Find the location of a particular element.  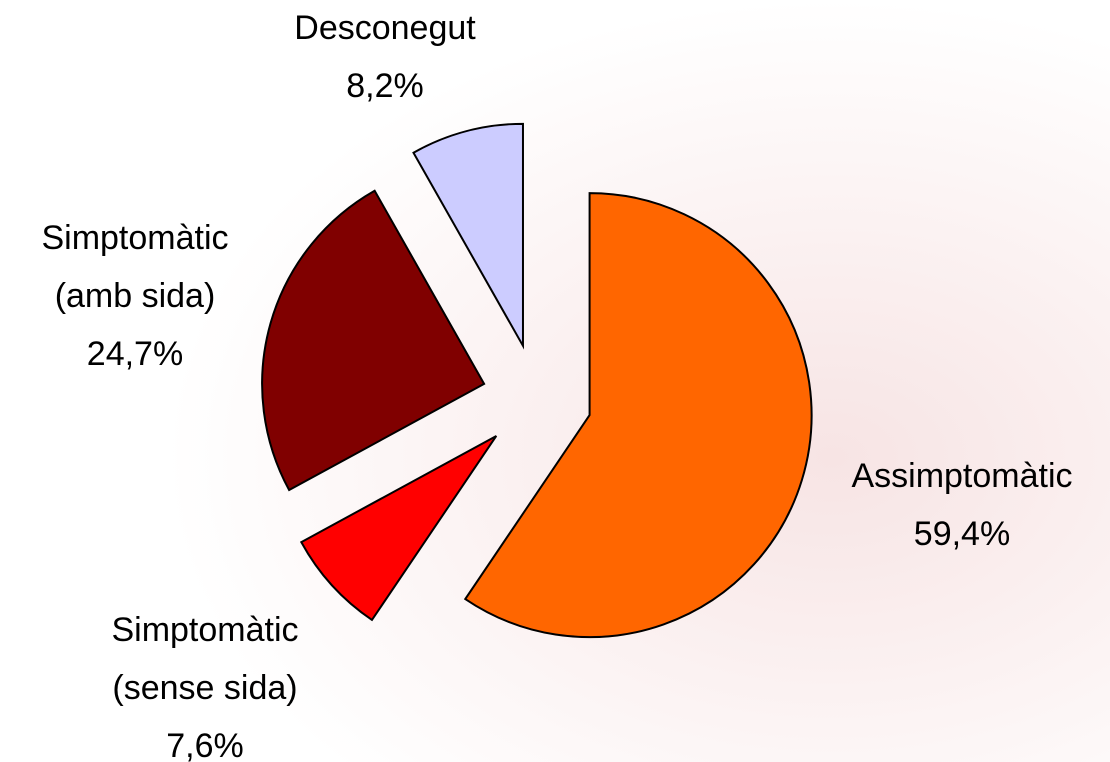

slice-label: Simptomàtic (sense sida) is located at coordinates (204, 659).